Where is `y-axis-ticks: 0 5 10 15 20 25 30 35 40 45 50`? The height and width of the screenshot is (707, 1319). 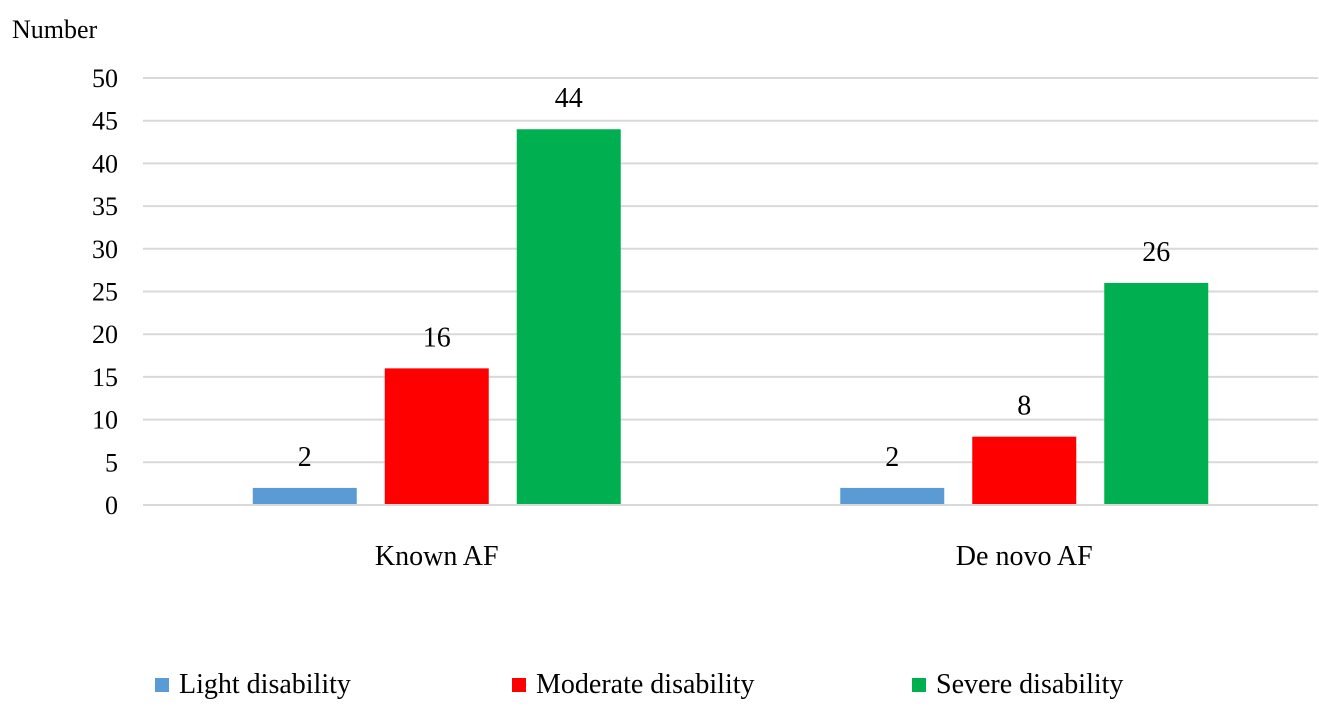 y-axis-ticks: 0 5 10 15 20 25 30 35 40 45 50 is located at coordinates (105, 292).